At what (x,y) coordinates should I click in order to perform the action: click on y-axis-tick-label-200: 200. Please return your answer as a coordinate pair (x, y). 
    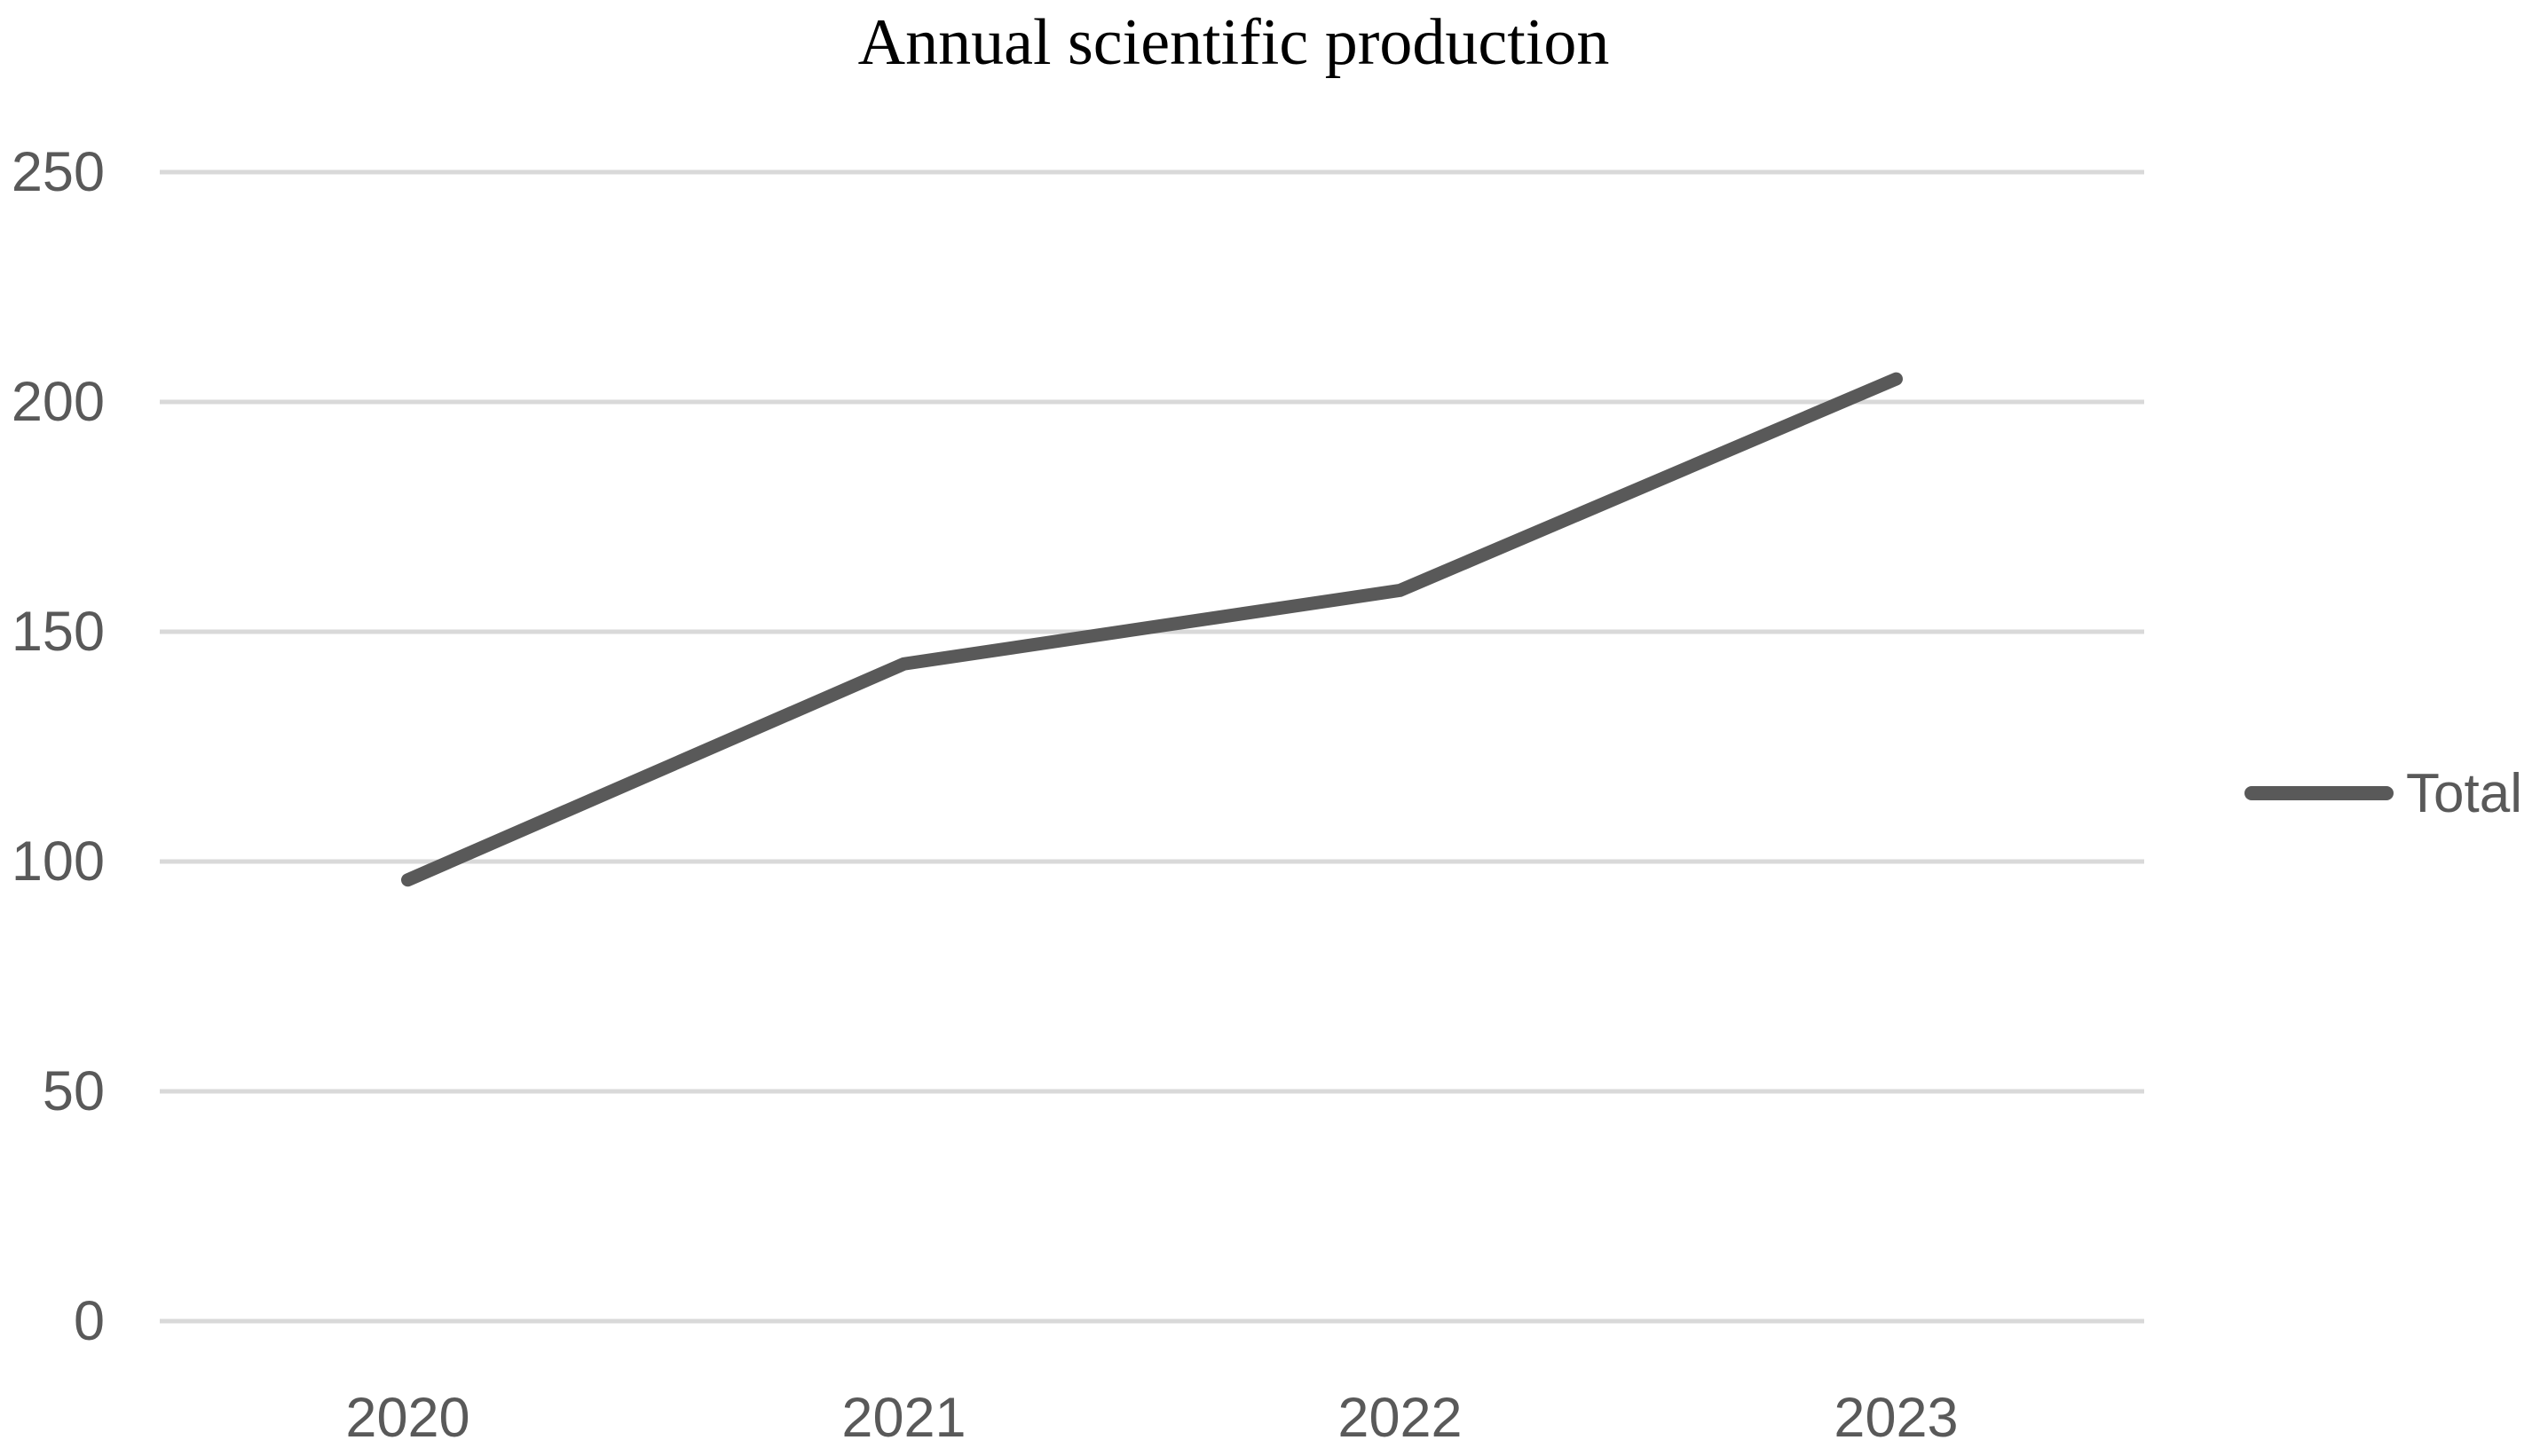
    Looking at the image, I should click on (58, 402).